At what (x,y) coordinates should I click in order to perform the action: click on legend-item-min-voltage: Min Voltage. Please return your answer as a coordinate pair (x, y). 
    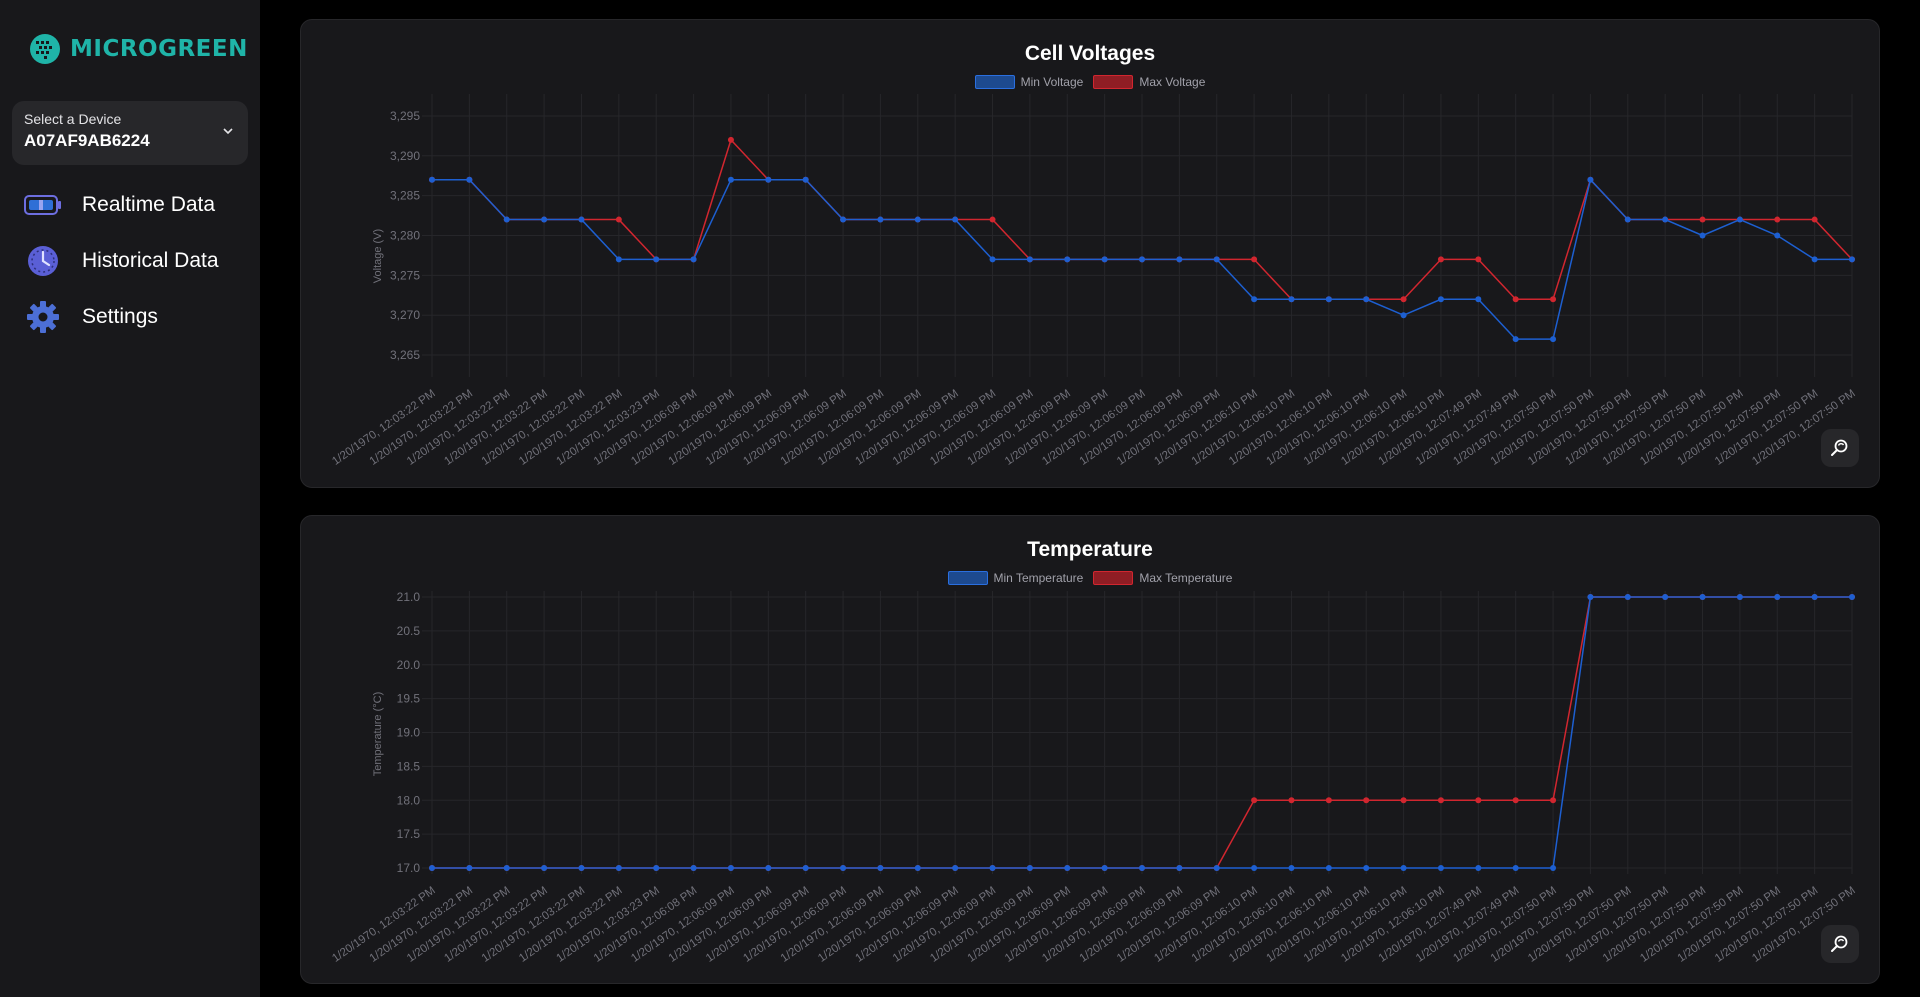
    Looking at the image, I should click on (1029, 82).